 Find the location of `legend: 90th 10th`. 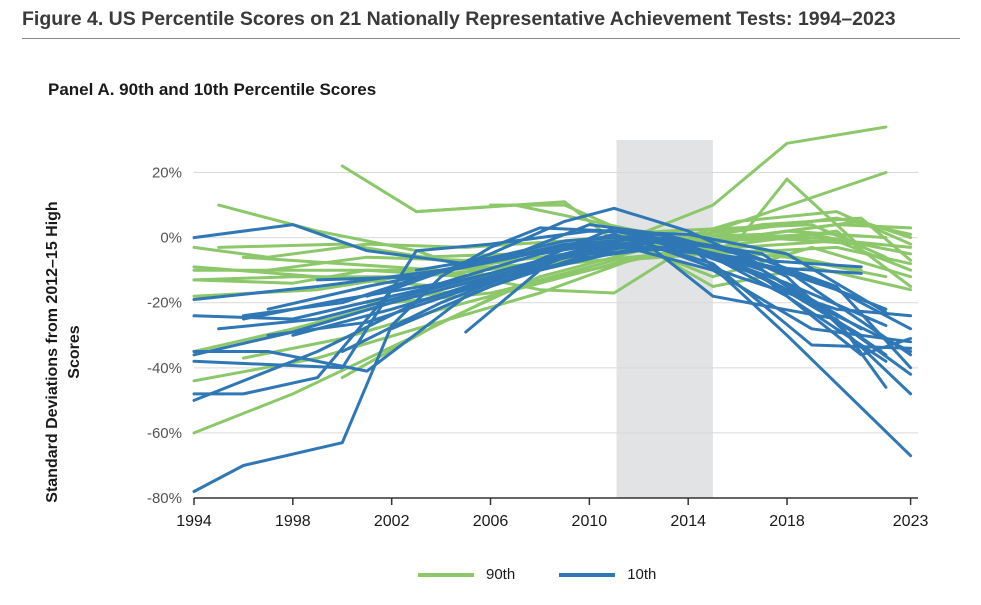

legend: 90th 10th is located at coordinates (559, 574).